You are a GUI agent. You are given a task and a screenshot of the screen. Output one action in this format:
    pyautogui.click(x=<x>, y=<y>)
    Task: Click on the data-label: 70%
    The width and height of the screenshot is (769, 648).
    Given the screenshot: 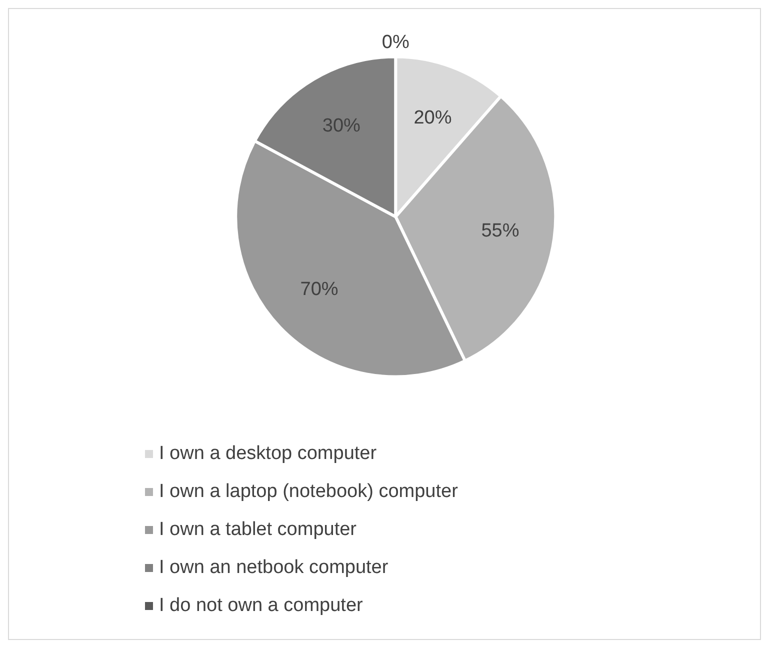 What is the action you would take?
    pyautogui.click(x=319, y=289)
    